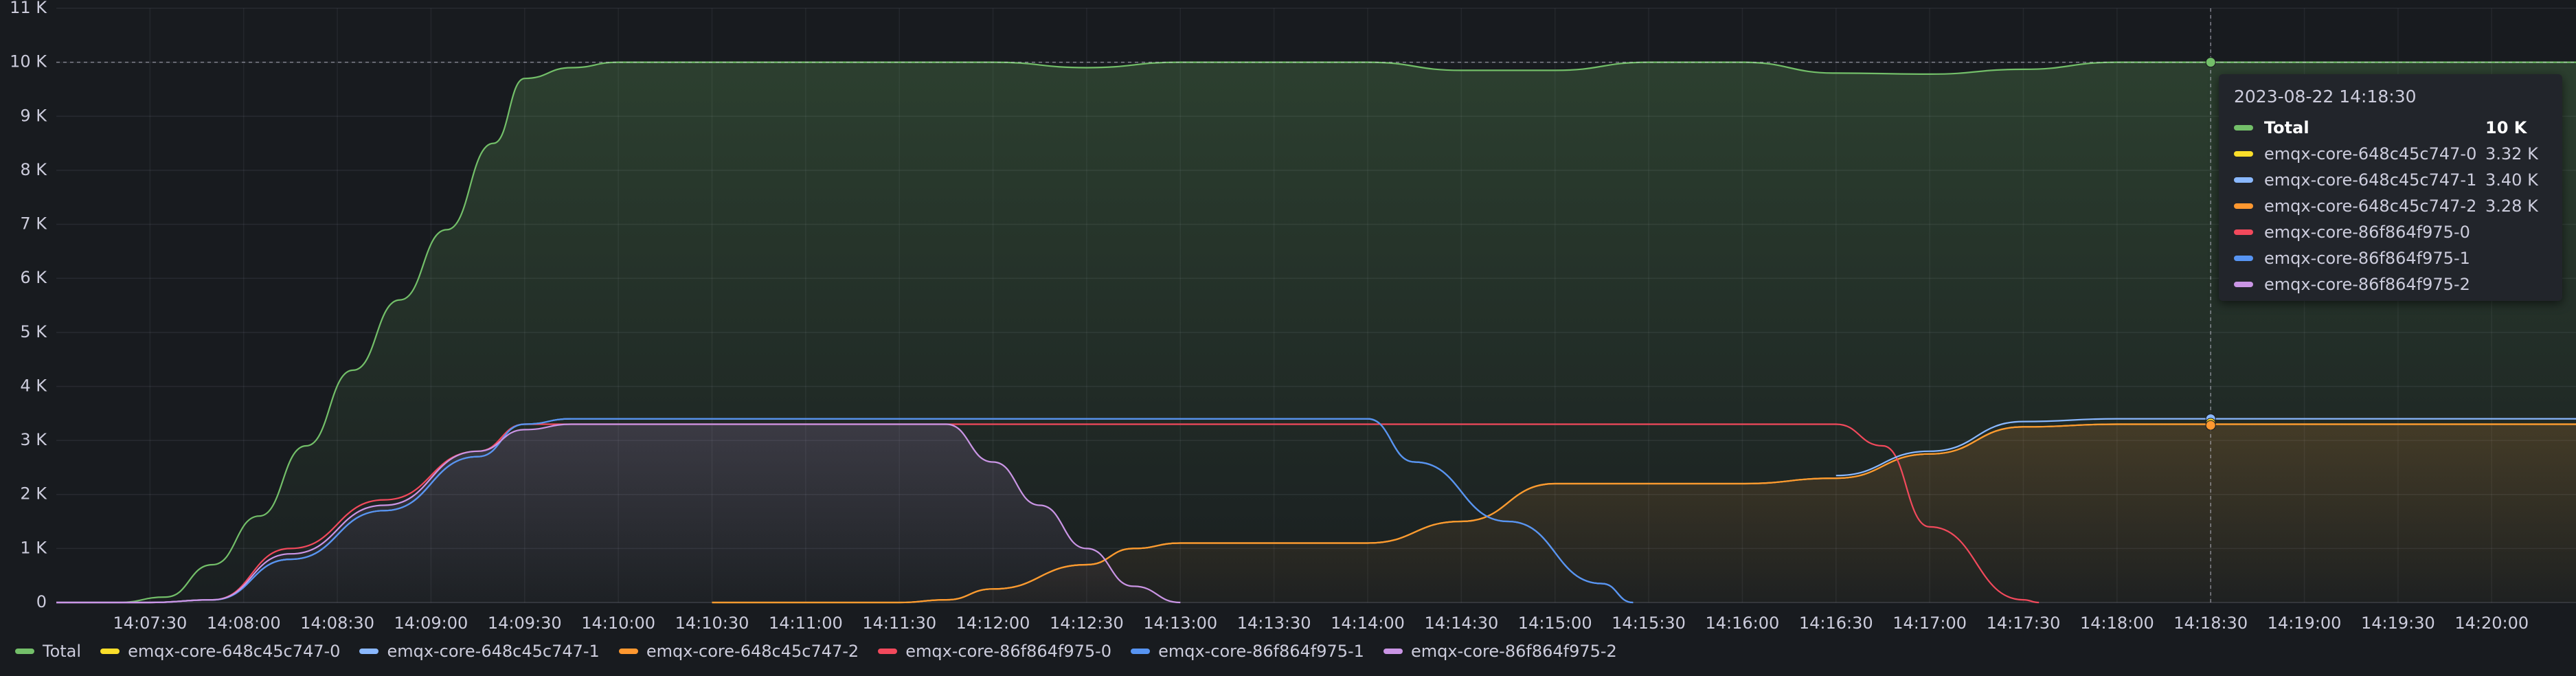 The width and height of the screenshot is (2576, 676). What do you see at coordinates (712, 622) in the screenshot?
I see `x-tick-label: 14:10:30` at bounding box center [712, 622].